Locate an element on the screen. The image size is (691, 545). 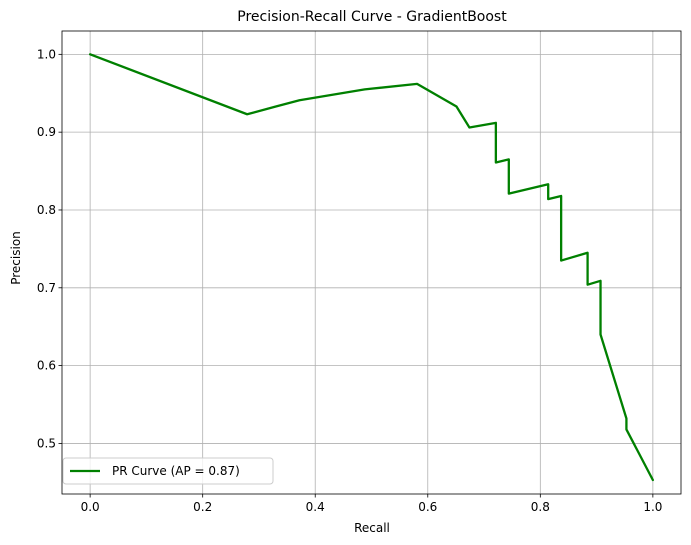
x-tick-label: 0.6 is located at coordinates (427, 507).